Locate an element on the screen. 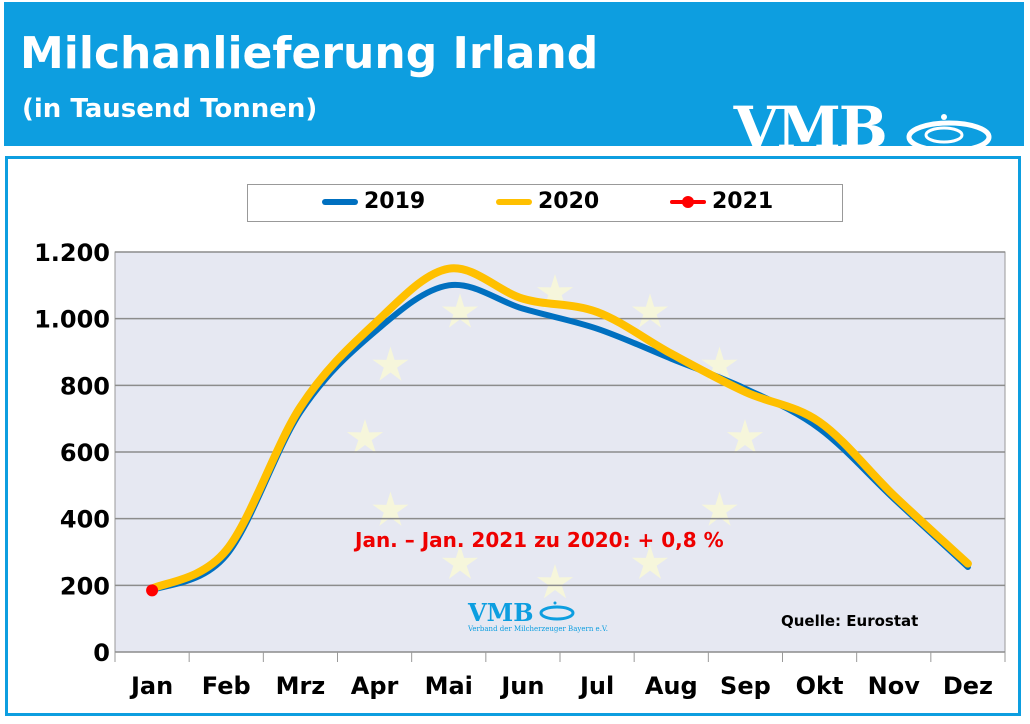 The image size is (1030, 724). legend: 2019 2020 2021 is located at coordinates (545, 203).